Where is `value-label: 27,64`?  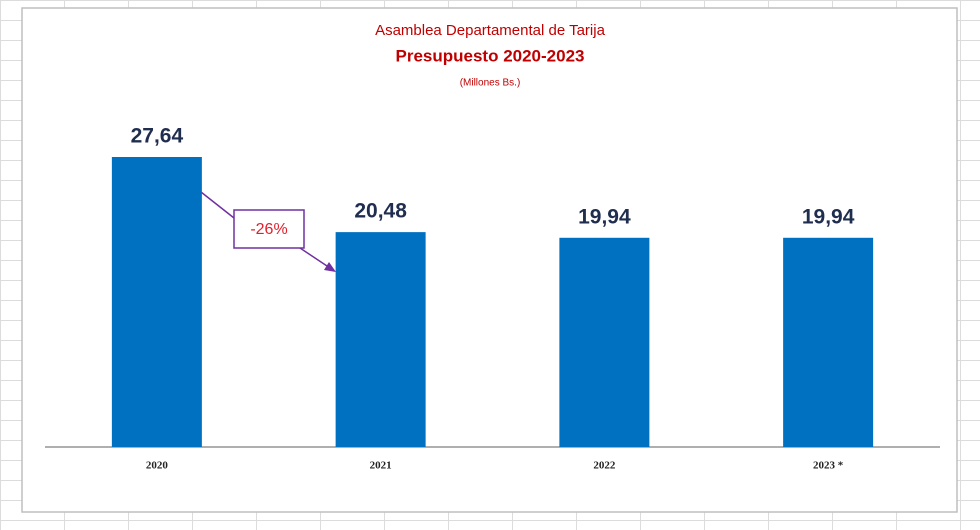 value-label: 27,64 is located at coordinates (157, 136).